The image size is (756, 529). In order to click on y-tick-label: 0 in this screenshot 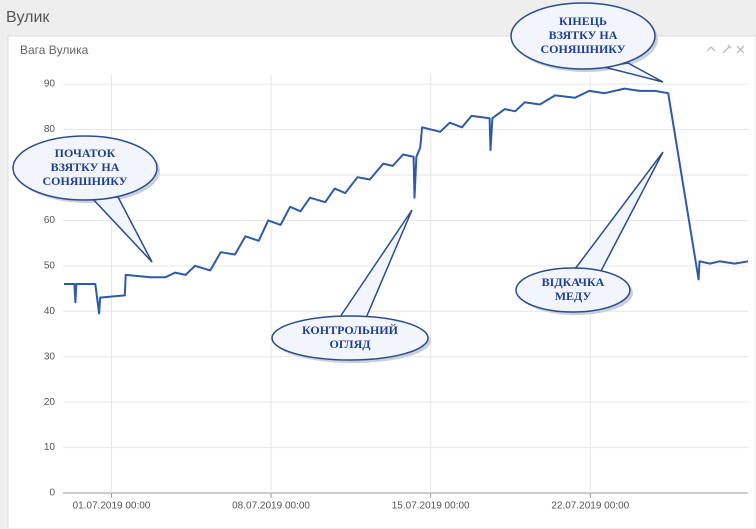, I will do `click(52, 493)`.